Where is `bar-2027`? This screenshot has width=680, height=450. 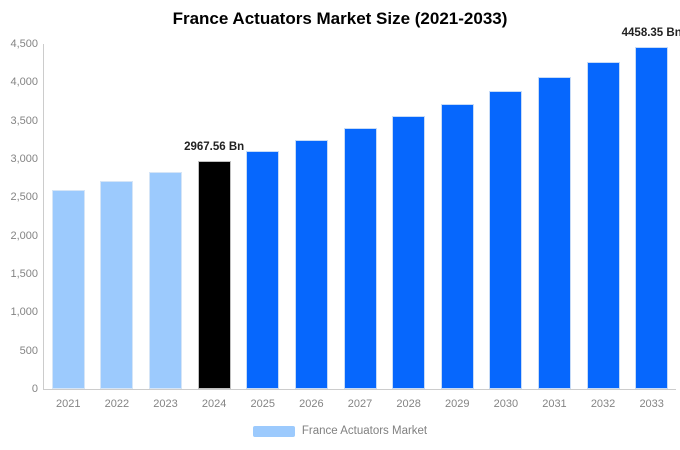 bar-2027 is located at coordinates (360, 258).